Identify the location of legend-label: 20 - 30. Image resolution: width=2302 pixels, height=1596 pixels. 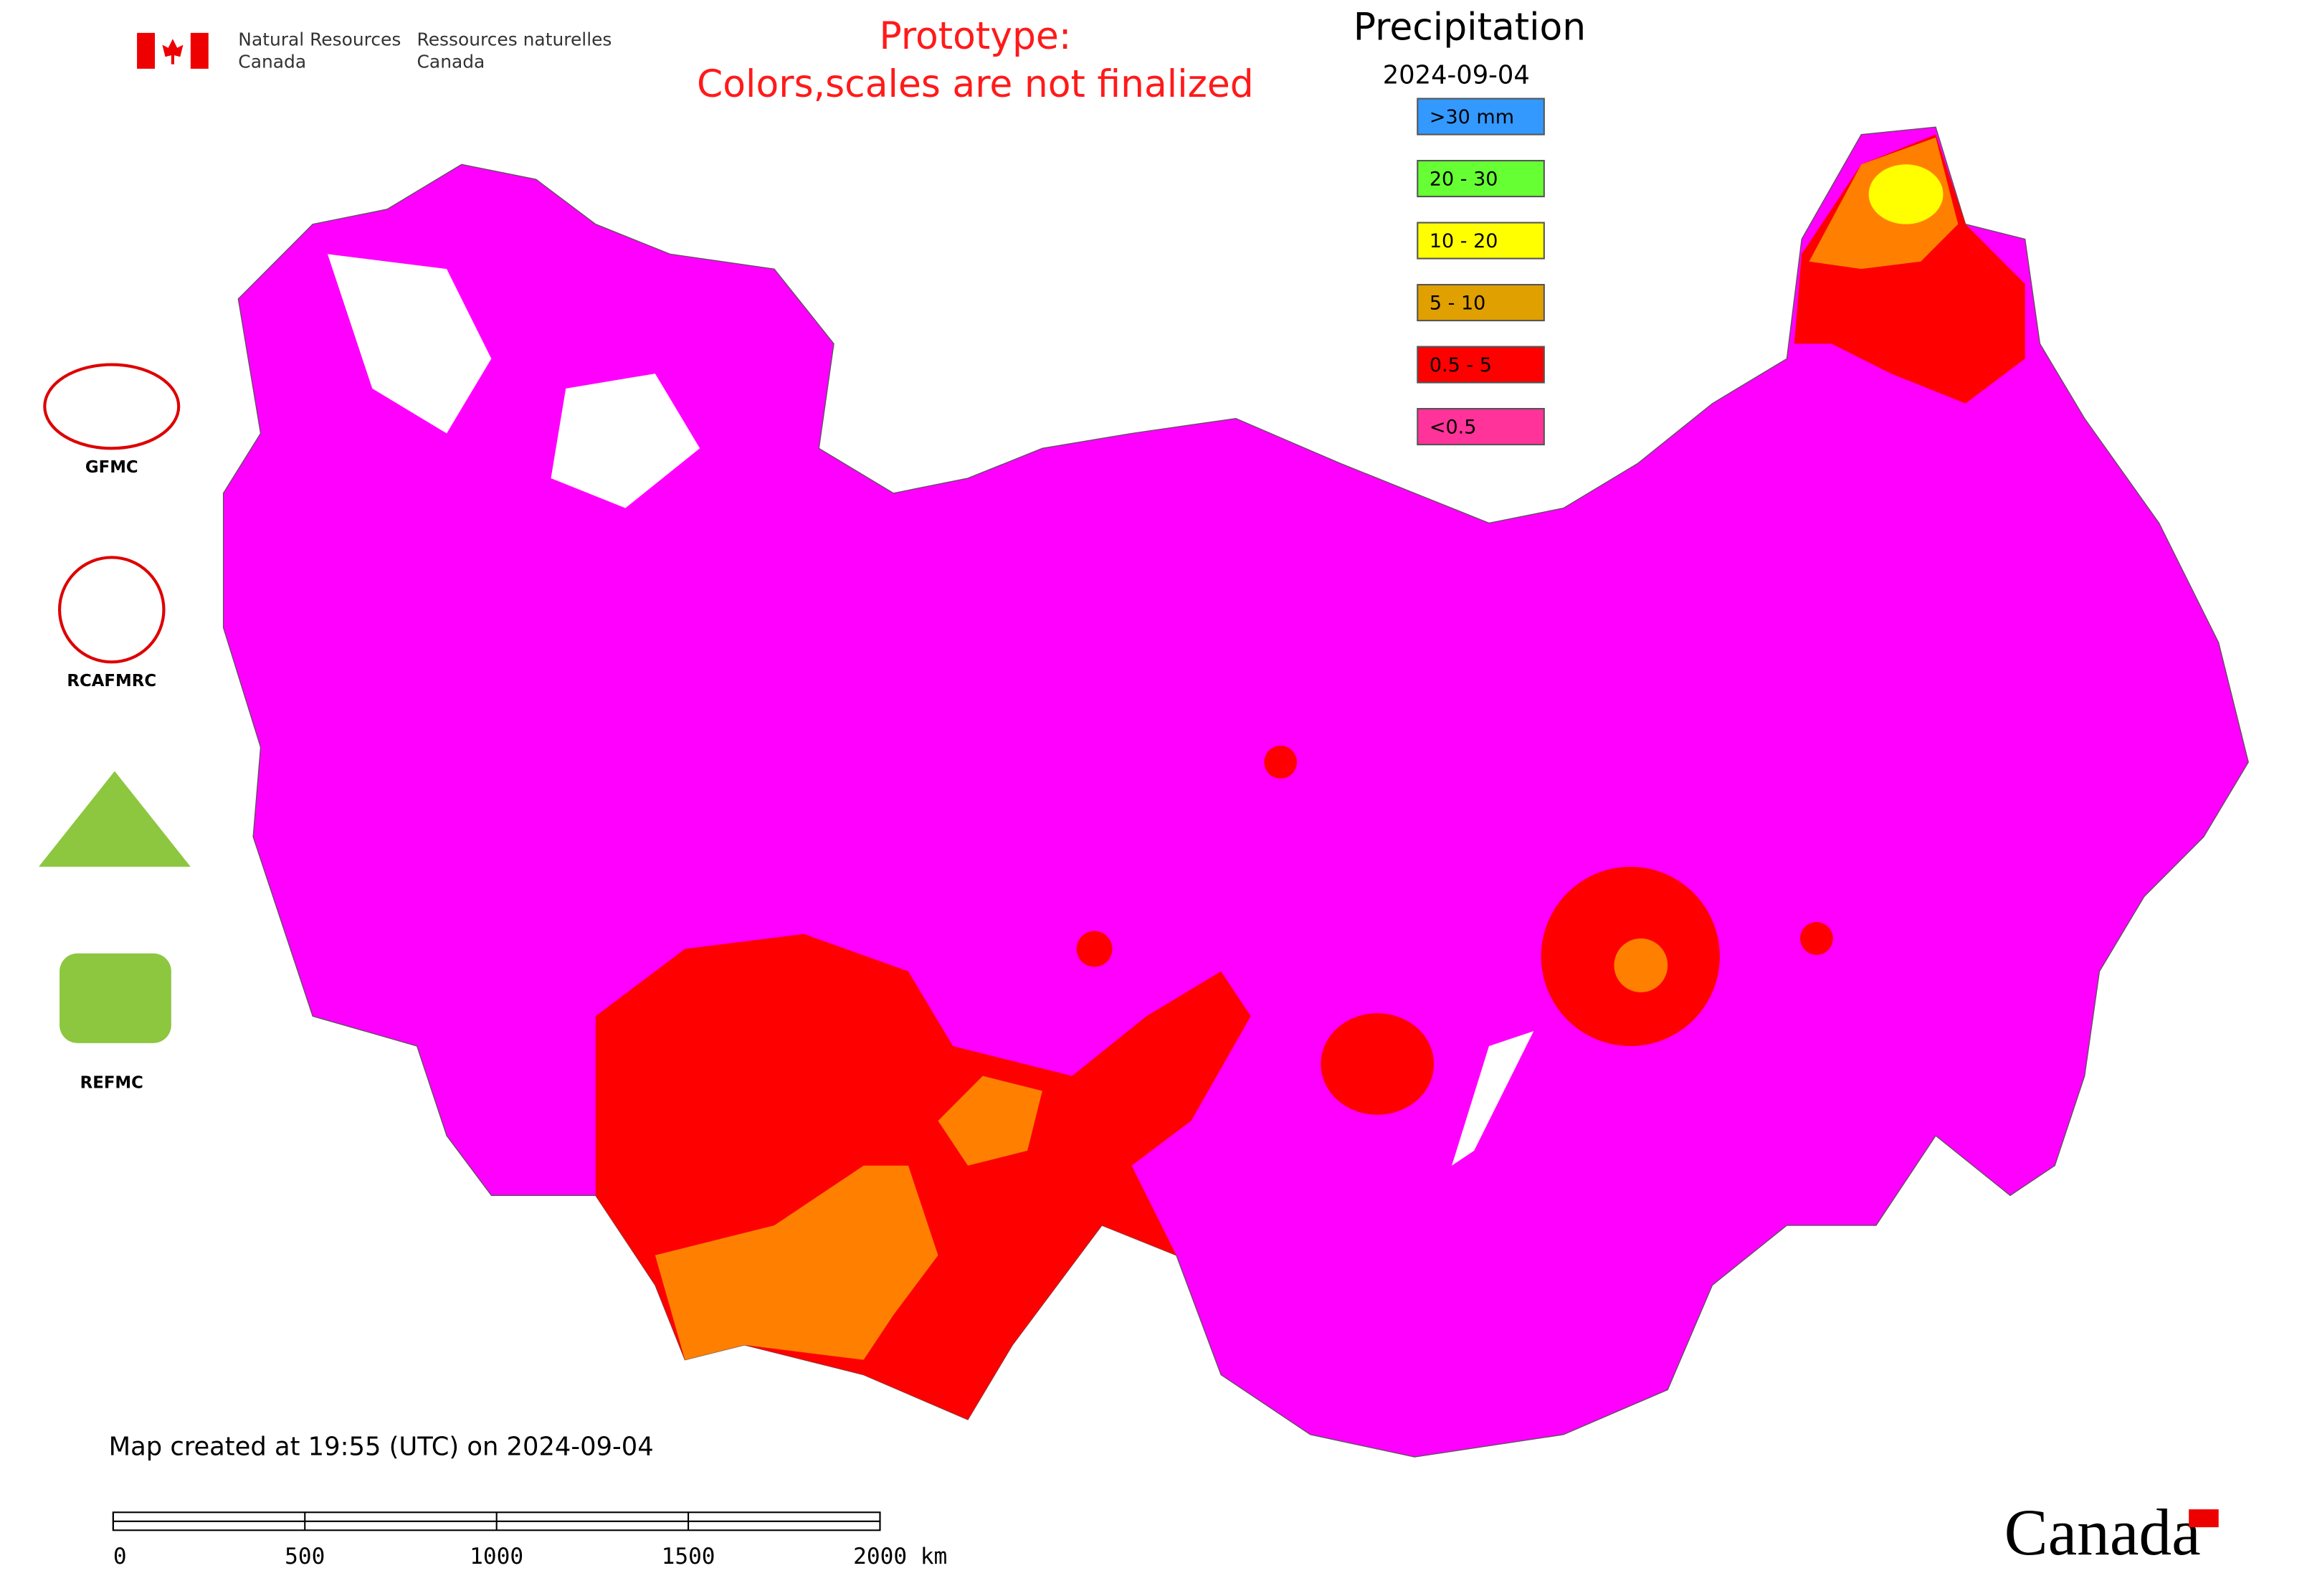
(1464, 179).